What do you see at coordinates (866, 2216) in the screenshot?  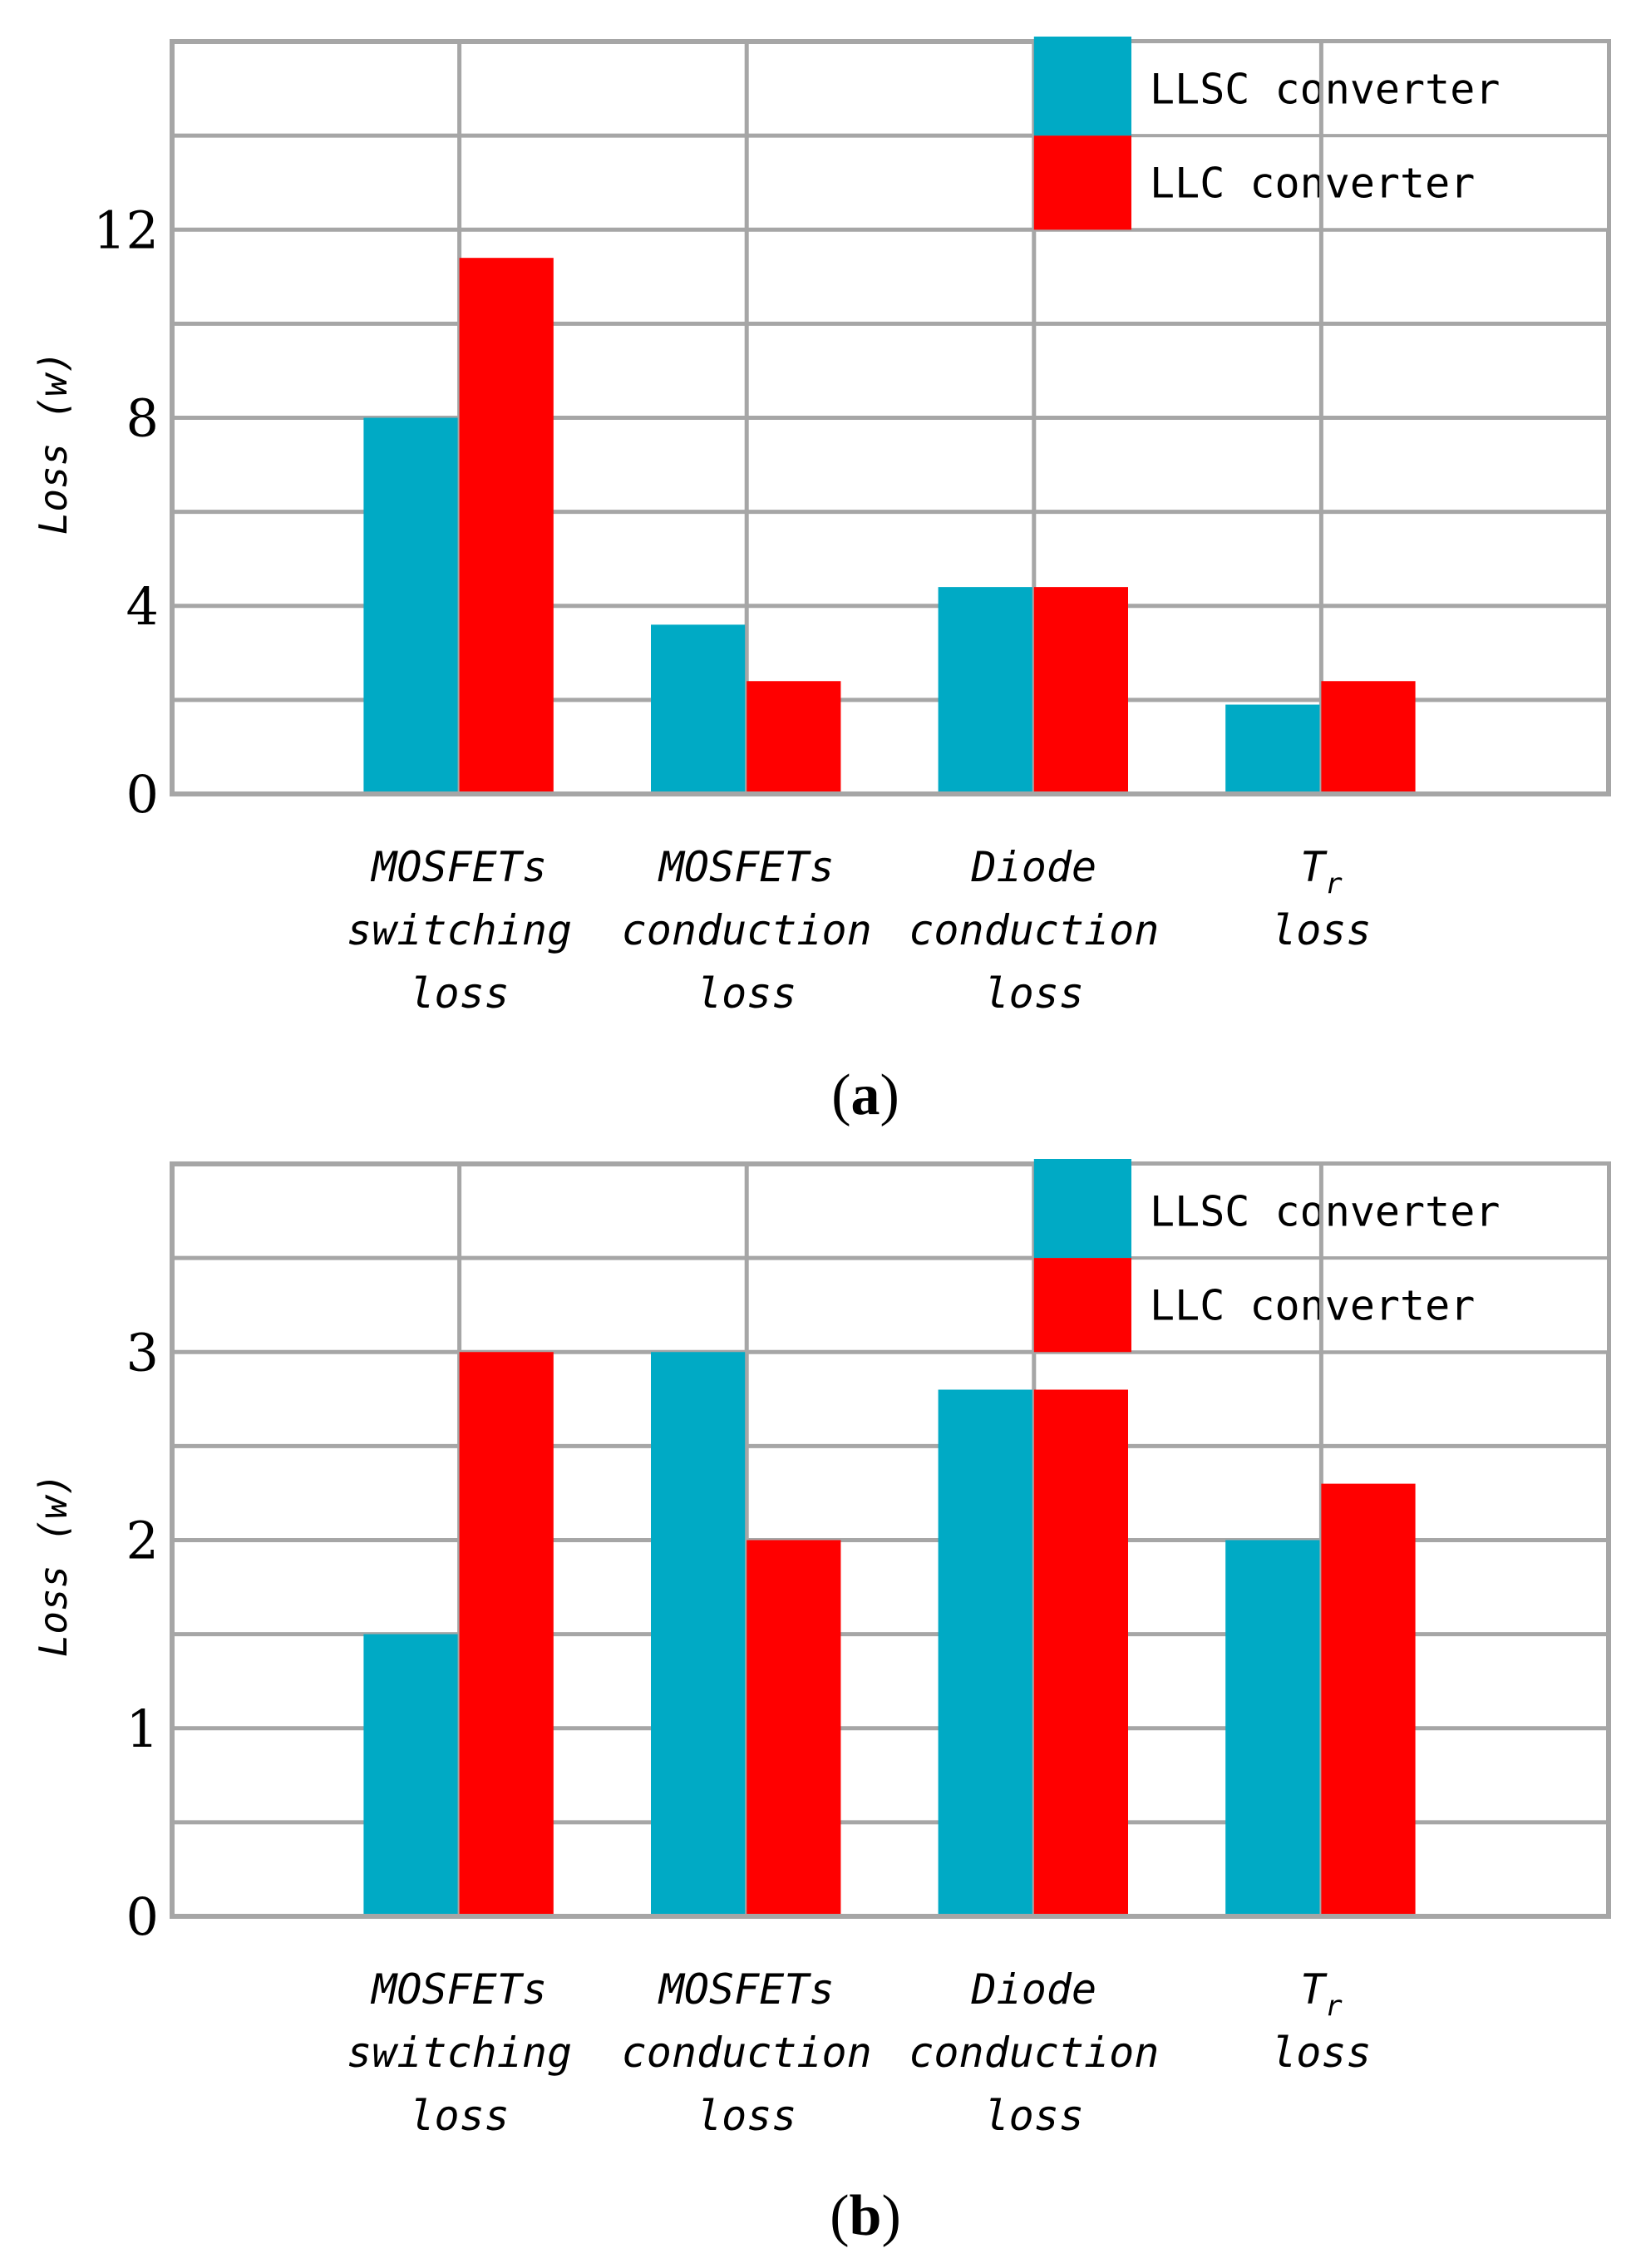 I see `panel-label: (b)` at bounding box center [866, 2216].